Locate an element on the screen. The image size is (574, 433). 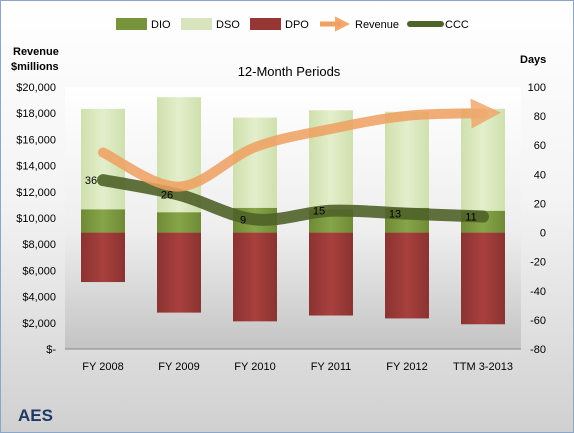
right-tick-label: 40 is located at coordinates (540, 175).